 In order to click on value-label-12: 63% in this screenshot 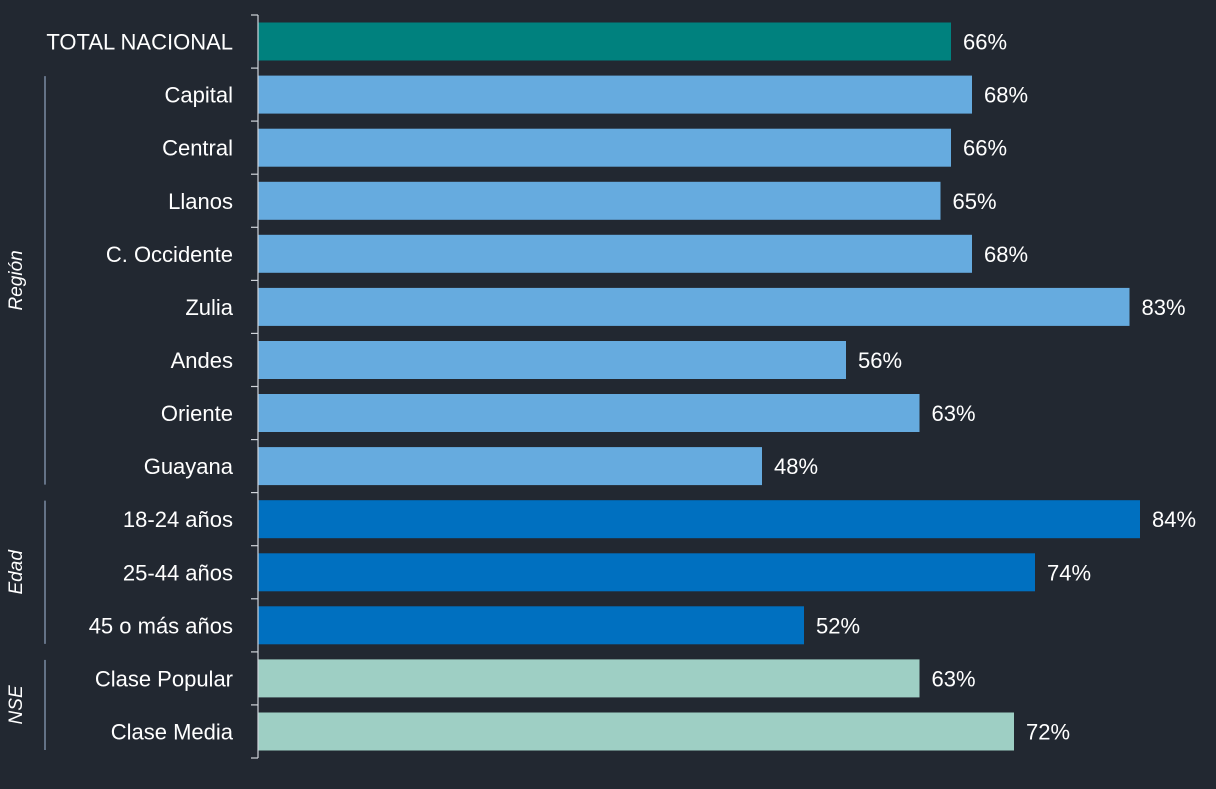, I will do `click(954, 678)`.